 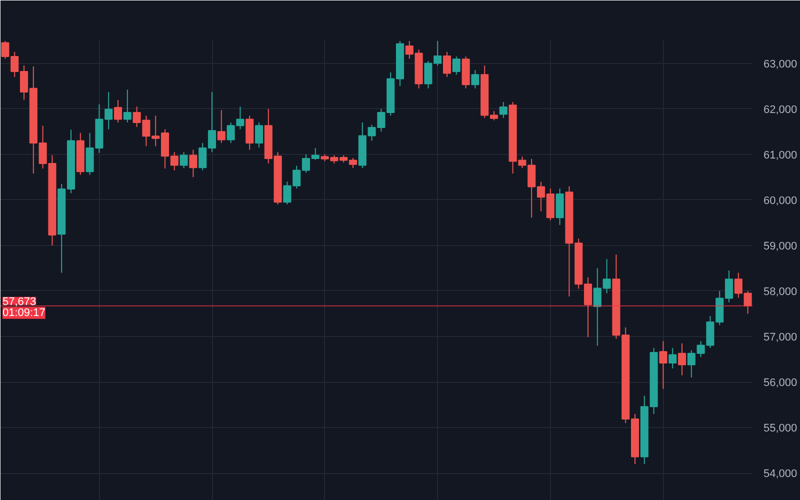 What do you see at coordinates (781, 338) in the screenshot?
I see `y-tick-label: 57,000` at bounding box center [781, 338].